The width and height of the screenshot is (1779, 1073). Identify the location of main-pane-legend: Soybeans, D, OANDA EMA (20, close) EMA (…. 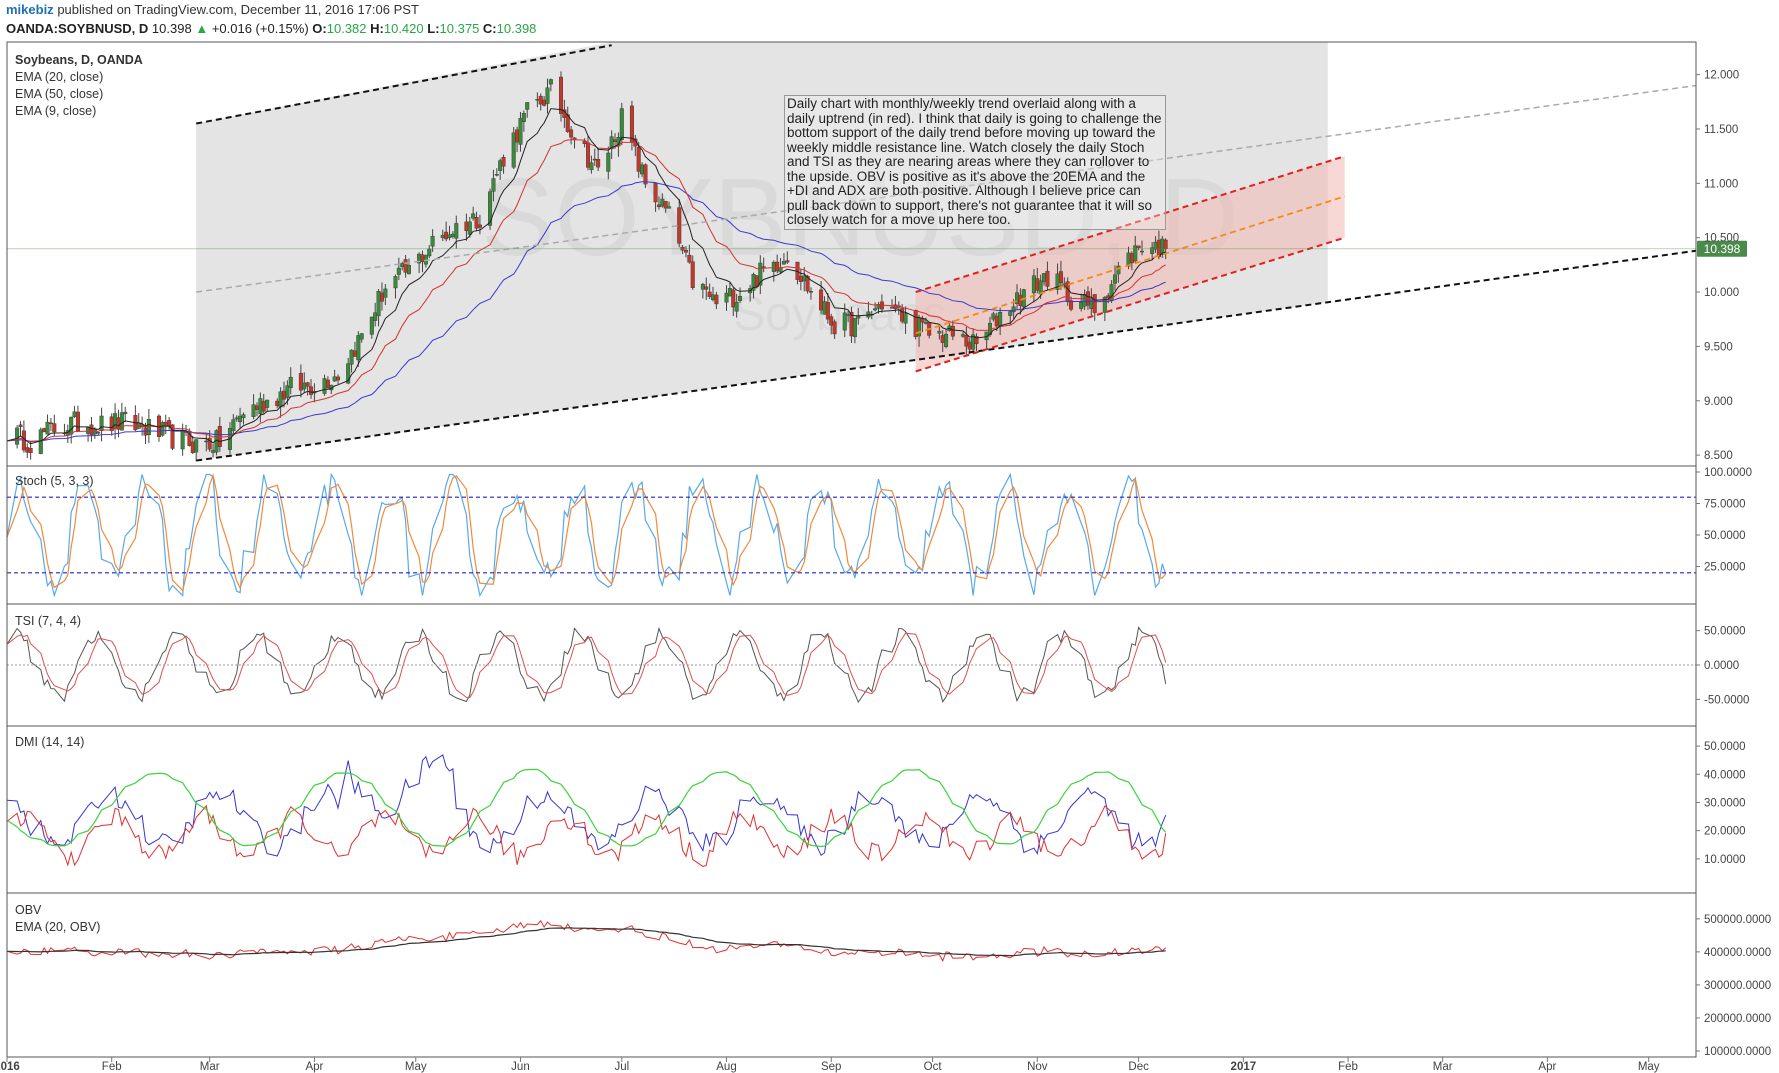
(79, 86).